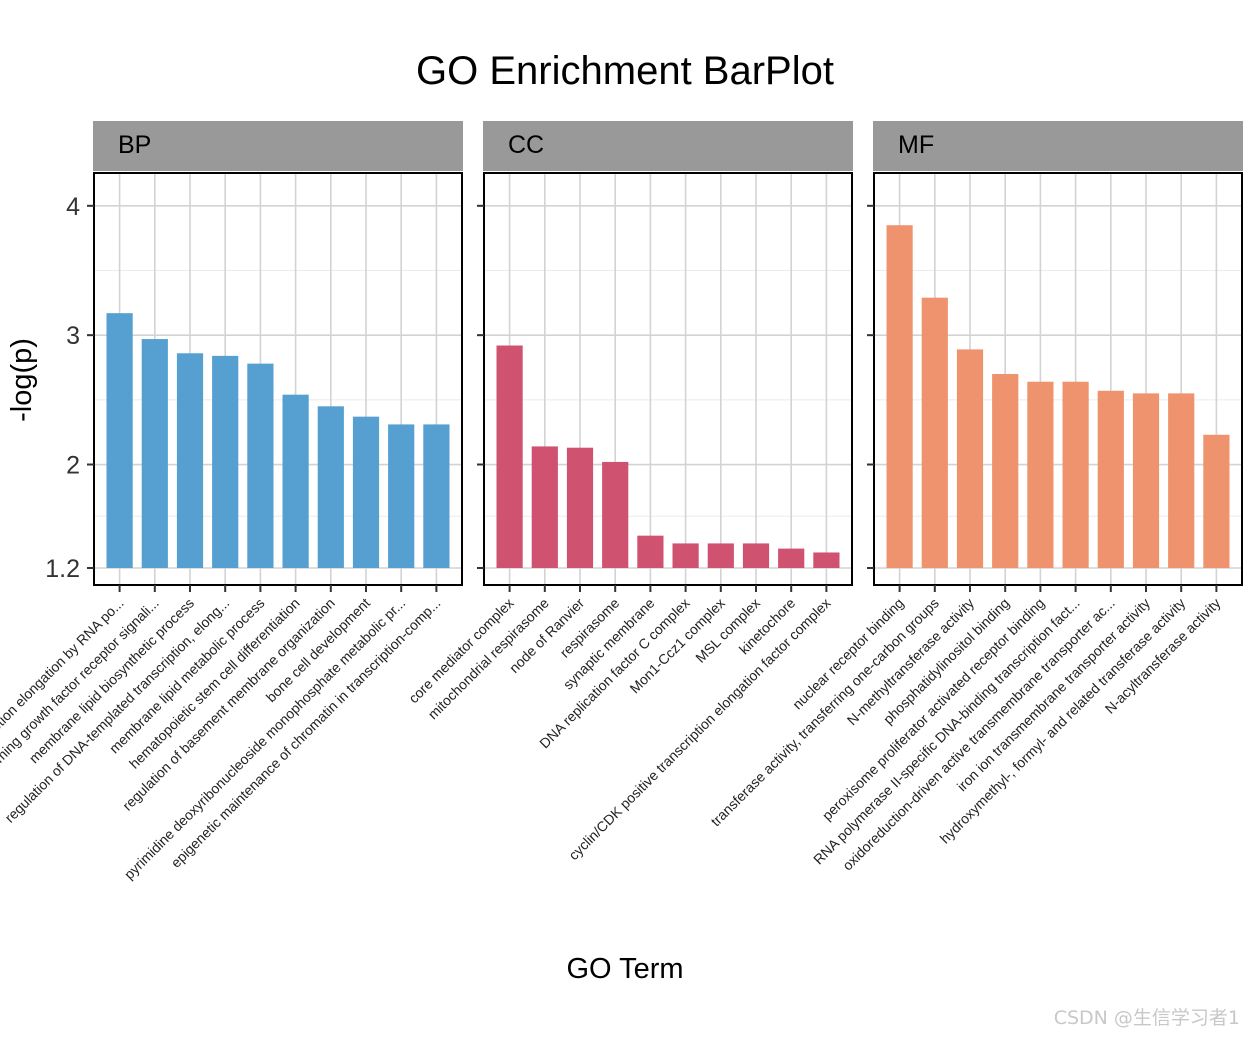 Image resolution: width=1250 pixels, height=1038 pixels. What do you see at coordinates (1146, 1018) in the screenshot?
I see `watermark: CSDN @生信学习者1` at bounding box center [1146, 1018].